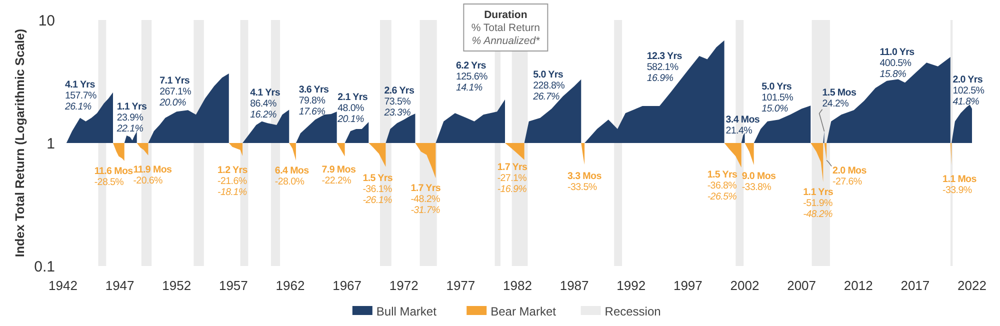  Describe the element at coordinates (850, 176) in the screenshot. I see `annotation: 2.0 Mos -27.6%` at that location.